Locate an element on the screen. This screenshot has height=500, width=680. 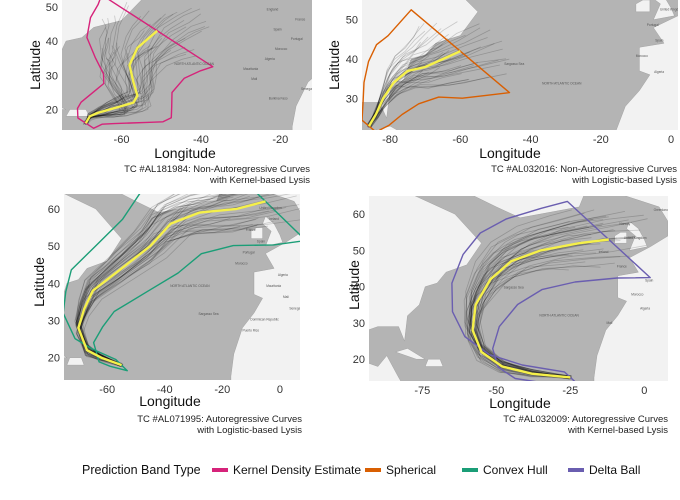
map-label: Burkina Faso is located at coordinates (278, 99).